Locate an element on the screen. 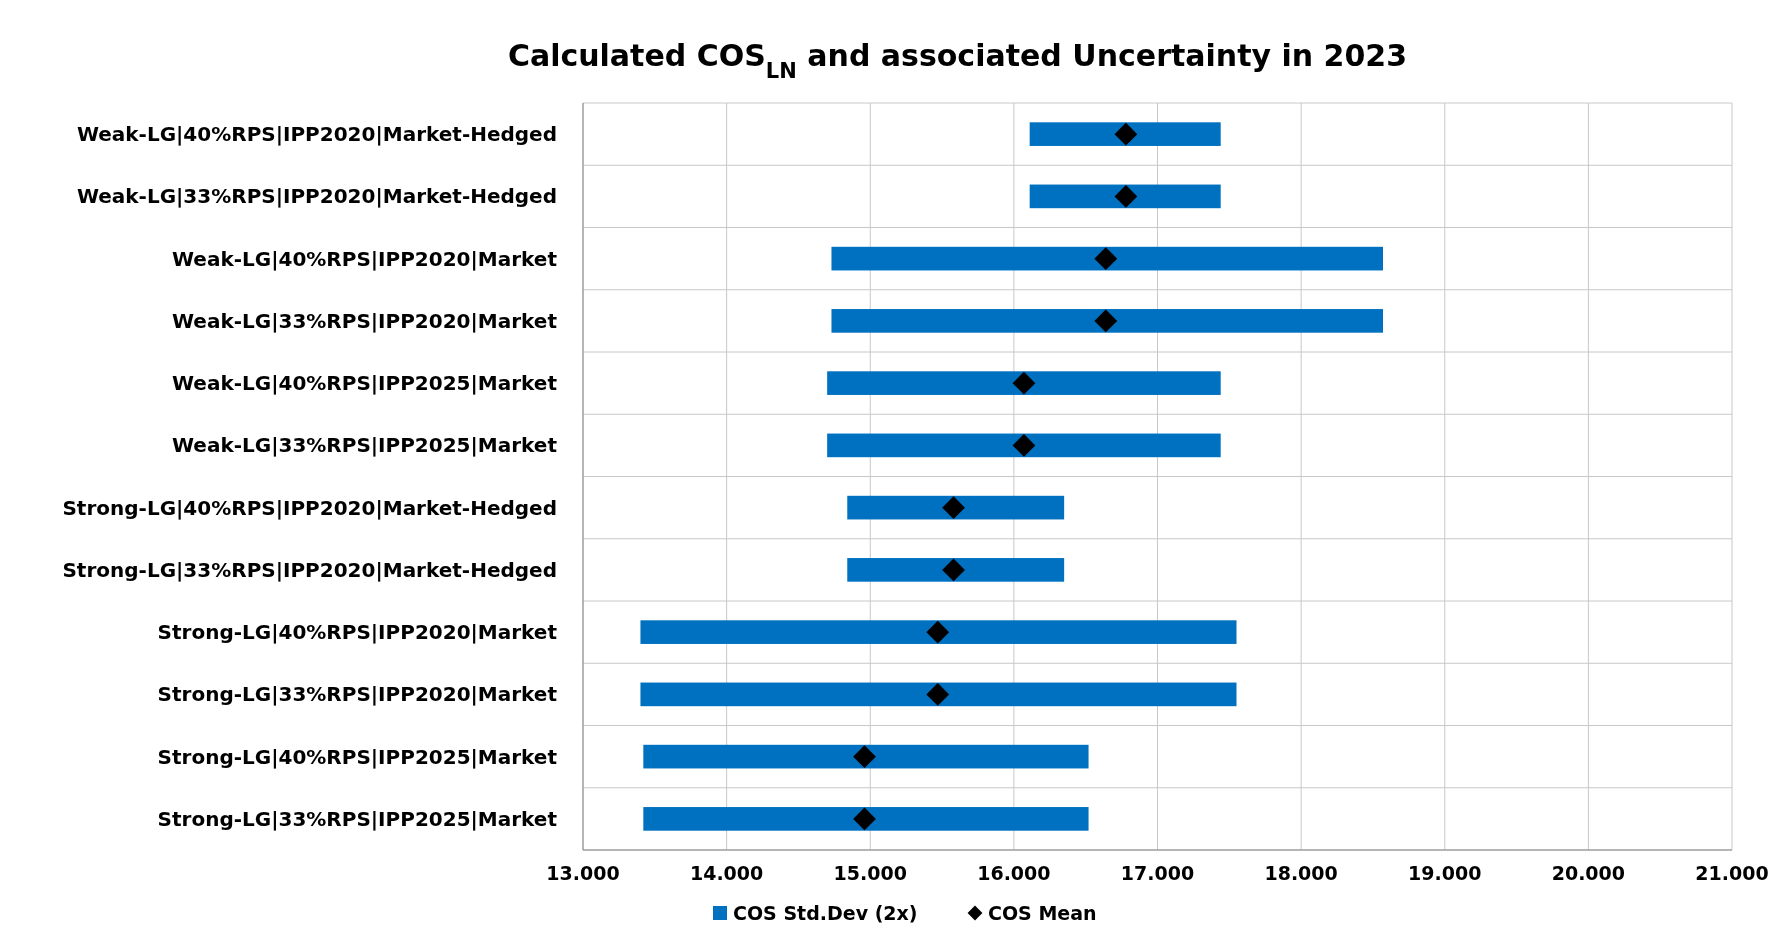  x-tick-label: 13.000 is located at coordinates (583, 873).